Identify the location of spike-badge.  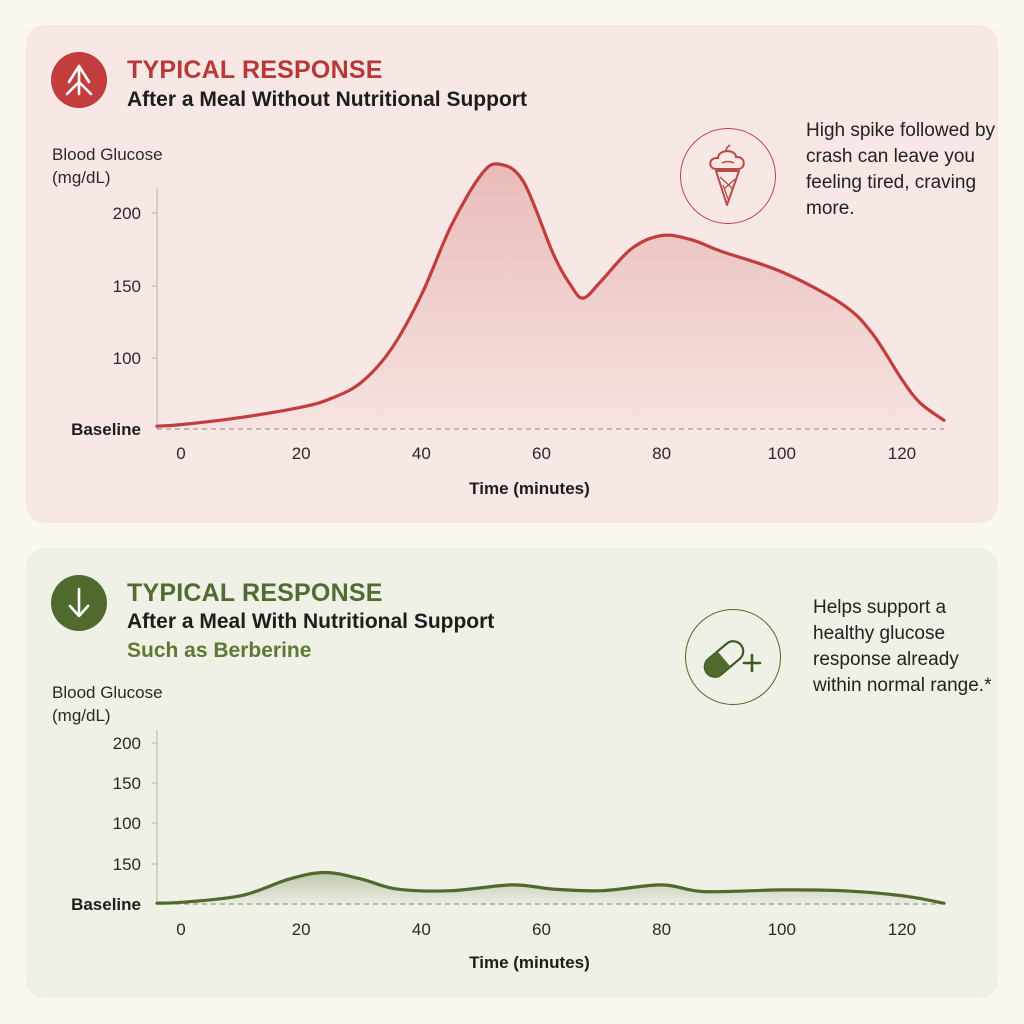
(79, 80).